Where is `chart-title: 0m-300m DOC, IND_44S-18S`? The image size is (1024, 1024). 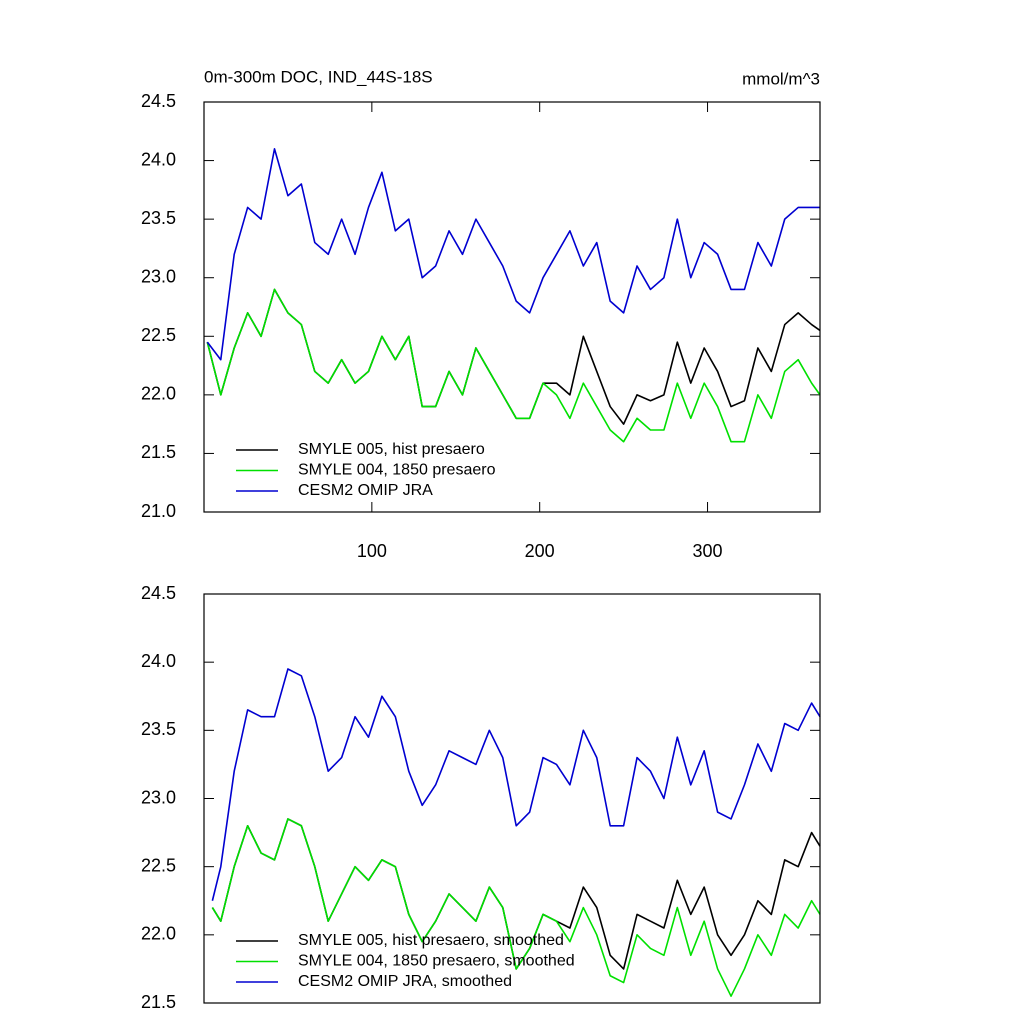
chart-title: 0m-300m DOC, IND_44S-18S is located at coordinates (318, 76).